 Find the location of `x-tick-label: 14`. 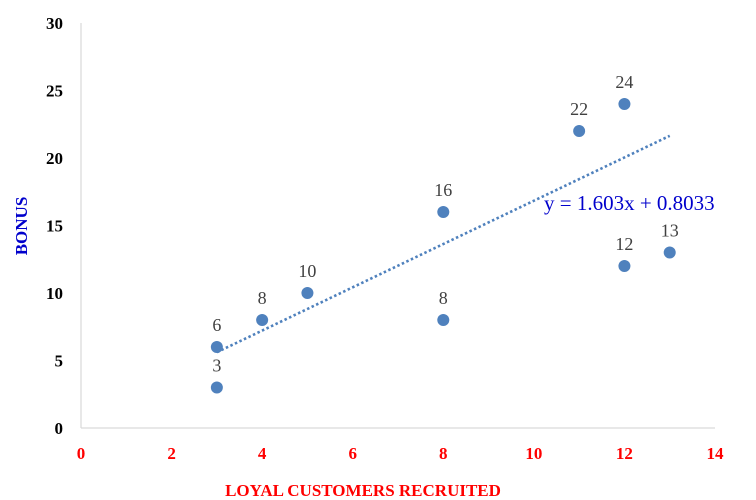

x-tick-label: 14 is located at coordinates (716, 453).